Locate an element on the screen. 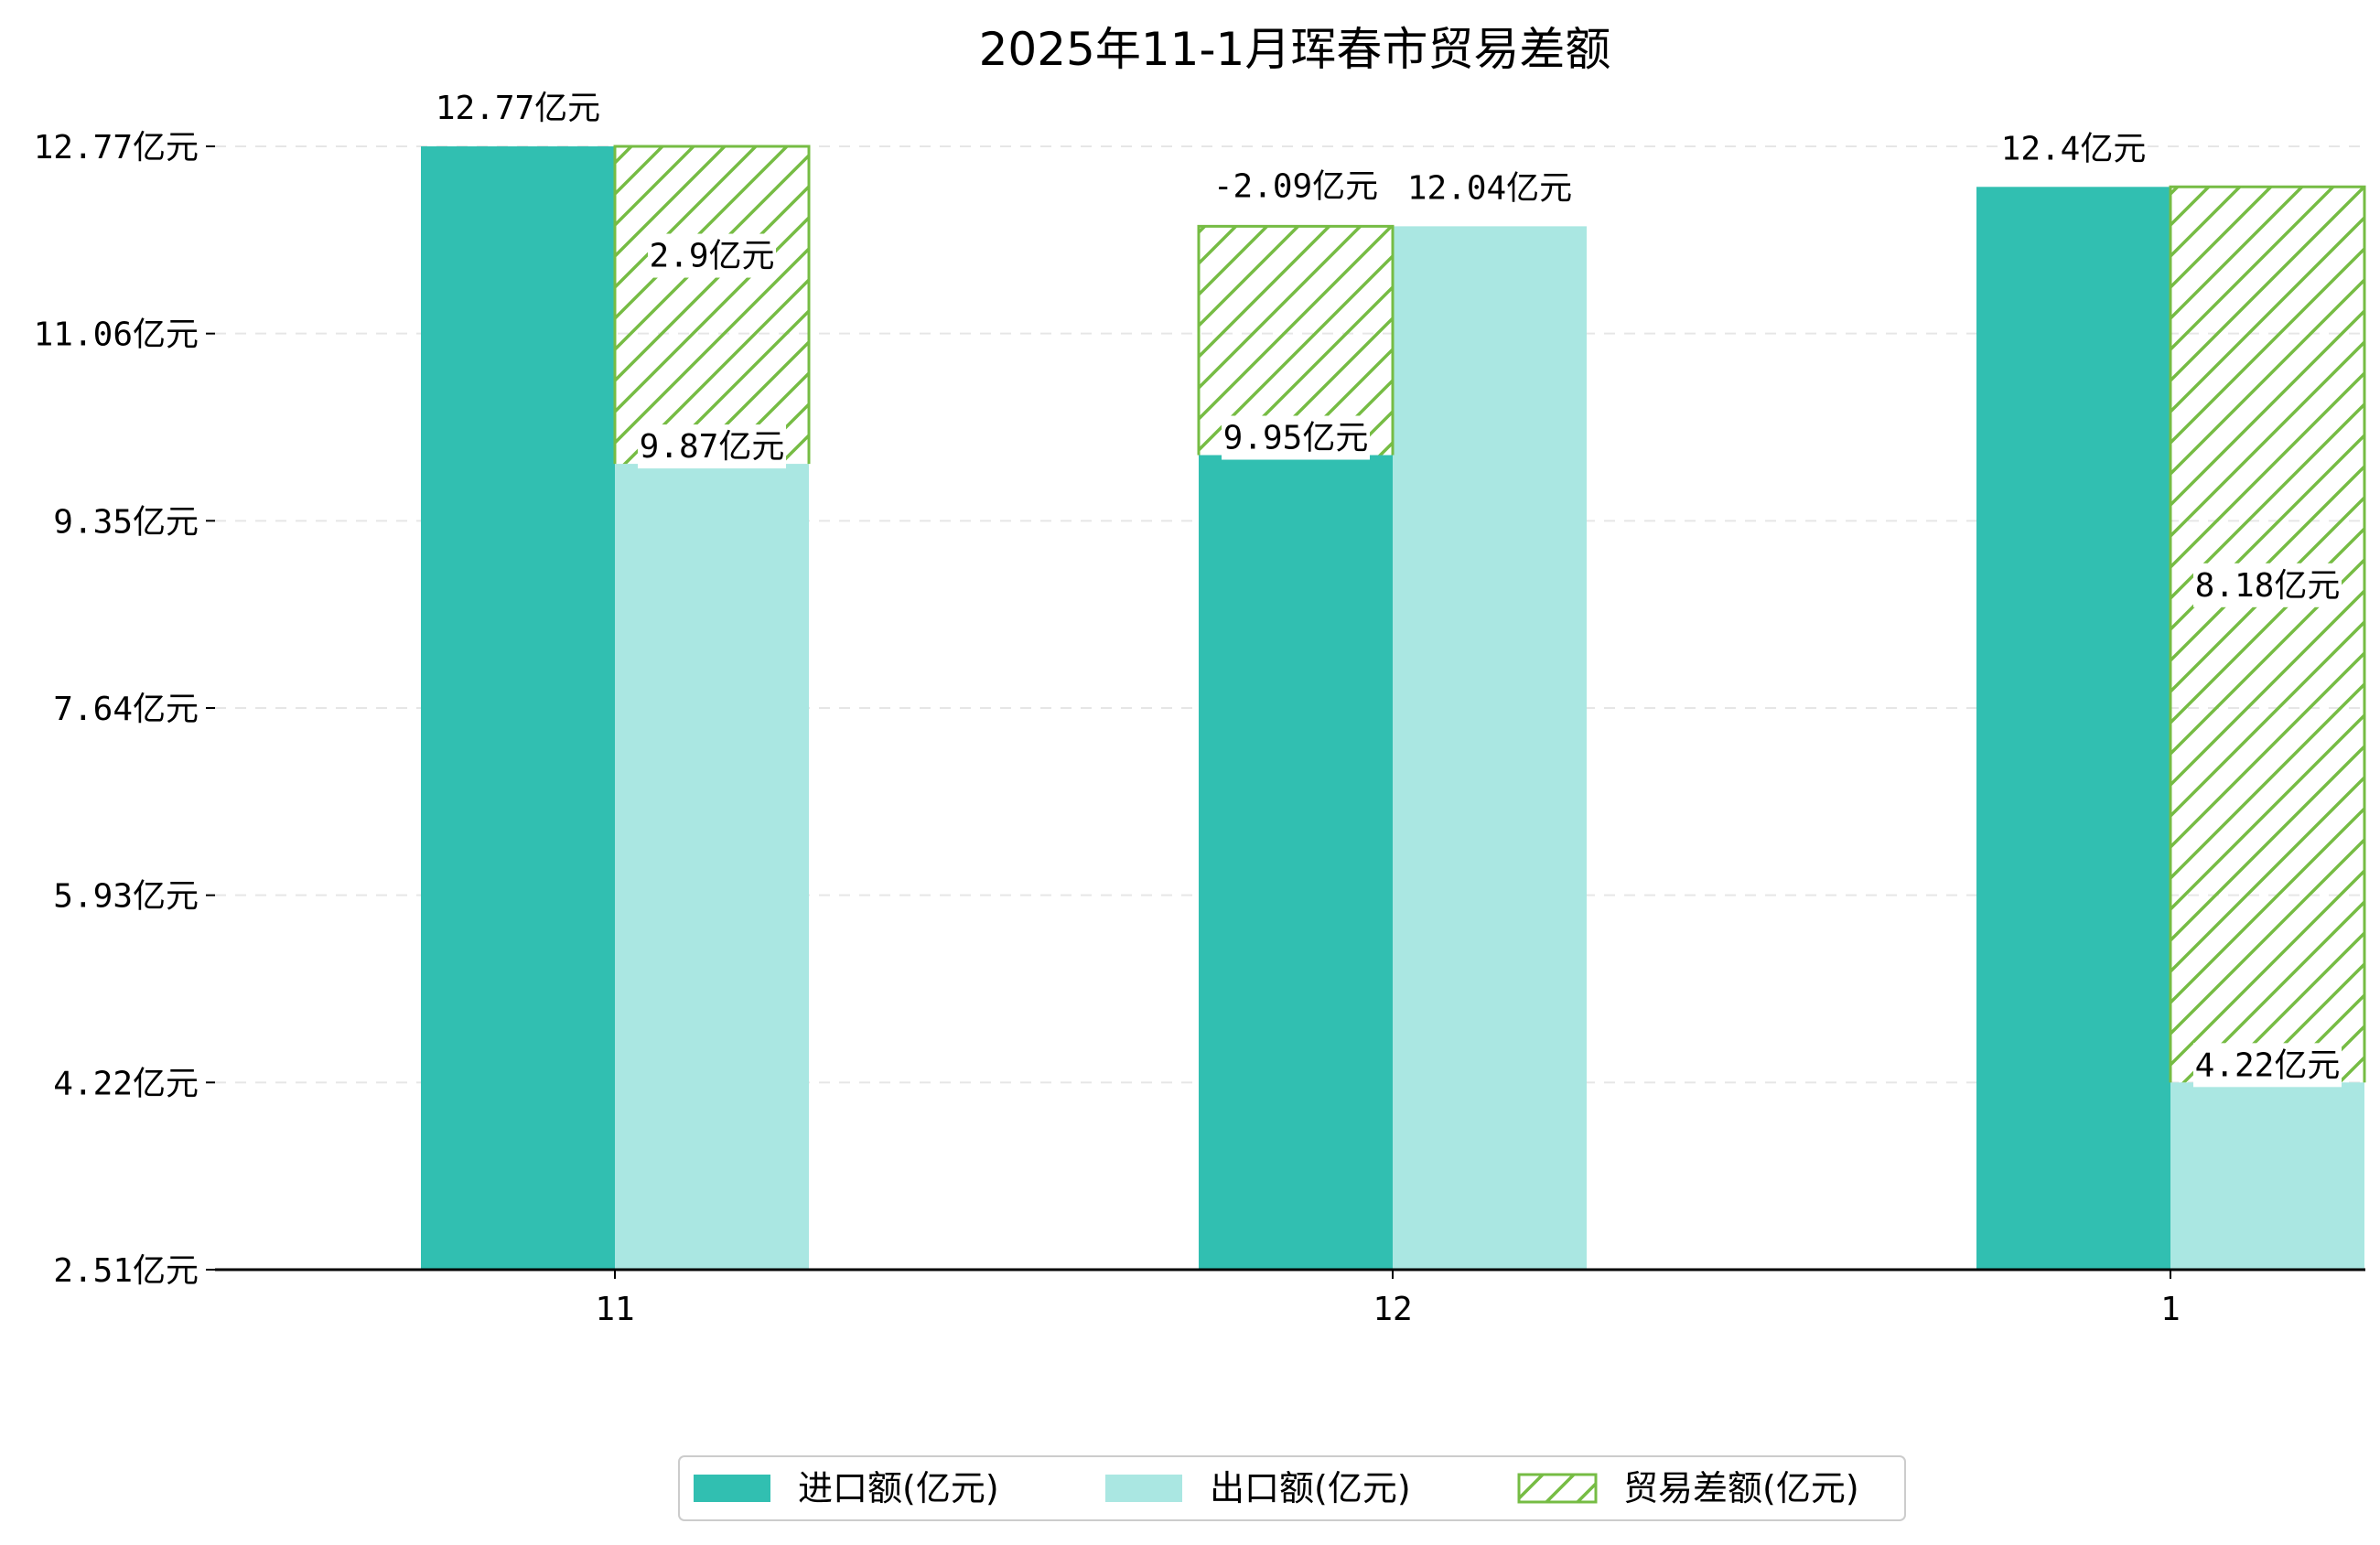  legend-swatch-balance is located at coordinates (1557, 1488).